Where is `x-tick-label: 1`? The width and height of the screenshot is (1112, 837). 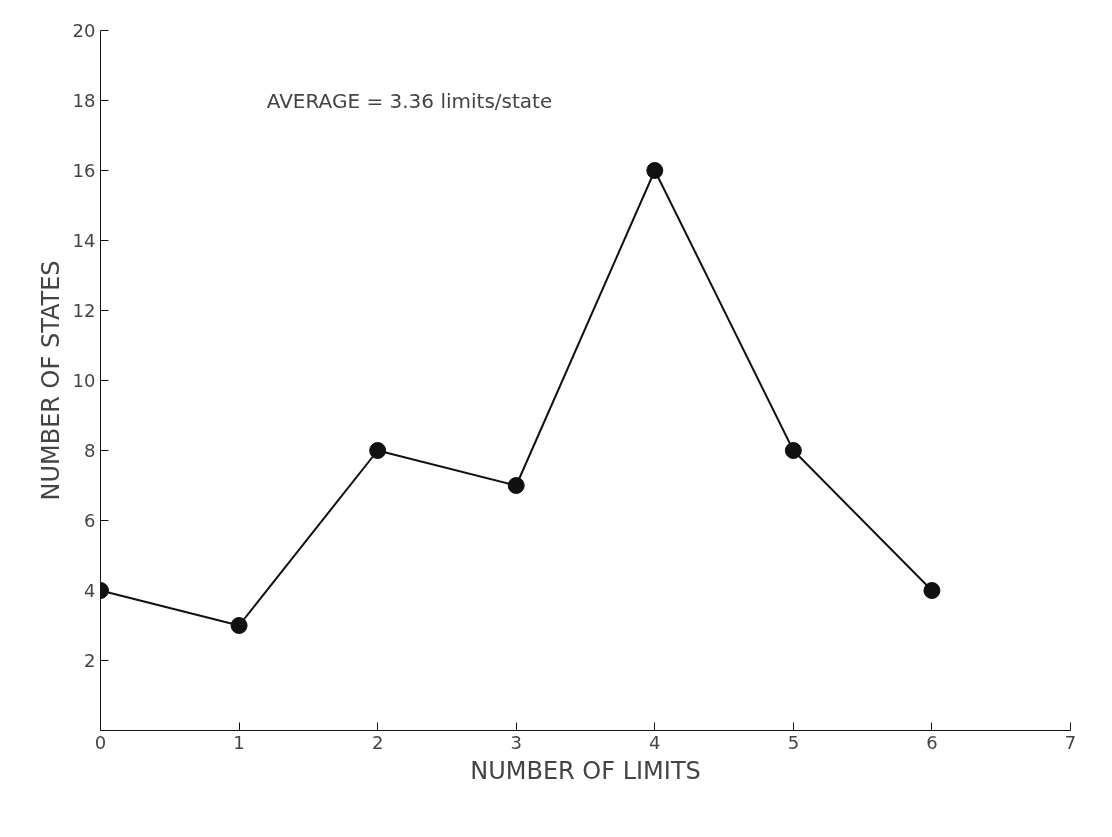 x-tick-label: 1 is located at coordinates (239, 742).